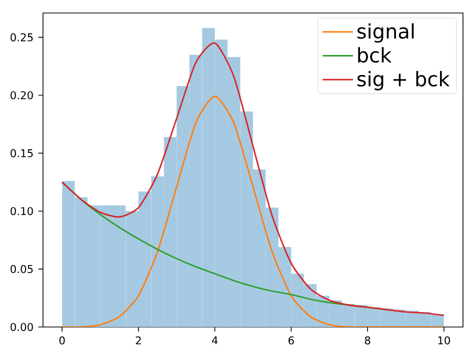  I want to click on legend-label: bck, so click(375, 55).